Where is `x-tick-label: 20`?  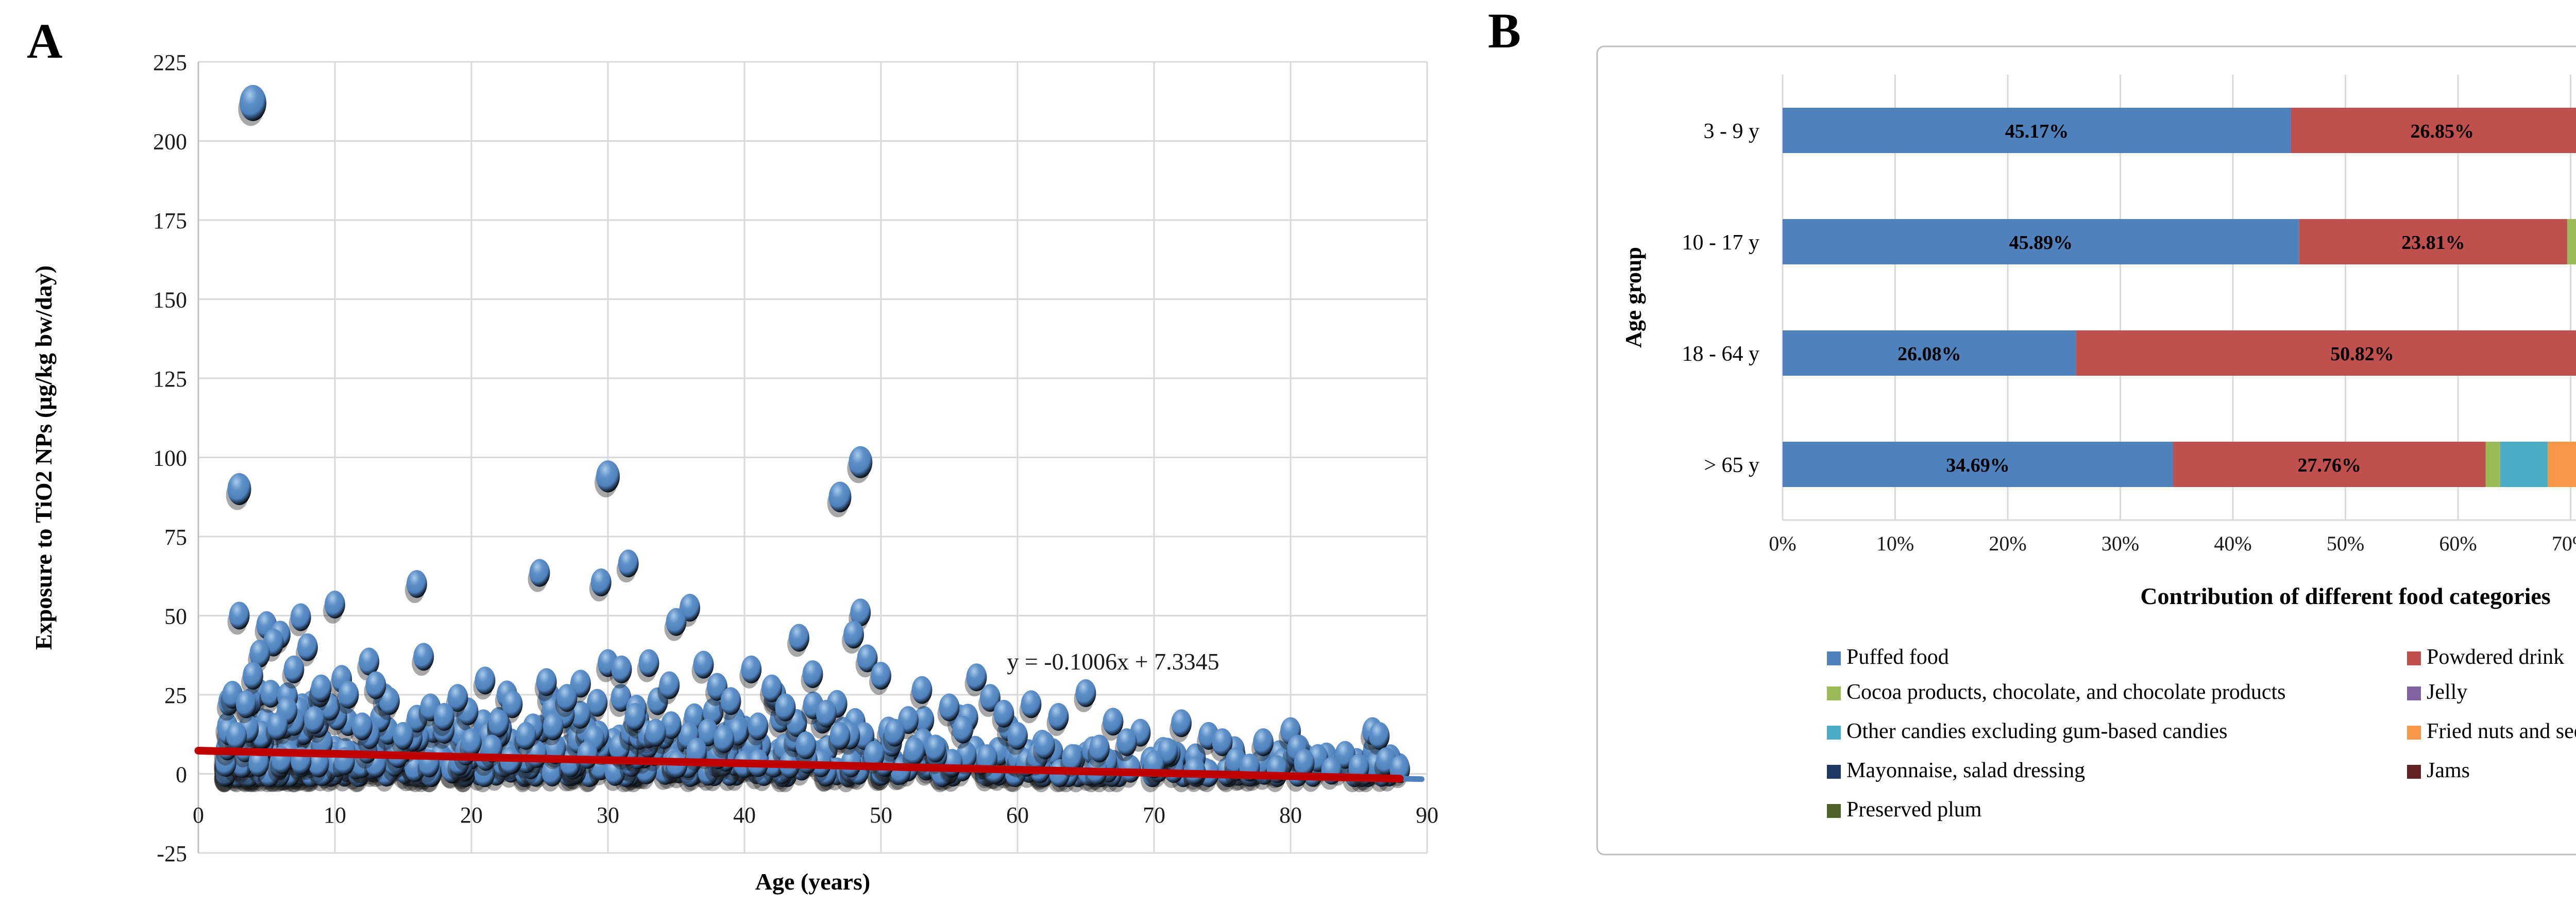 x-tick-label: 20 is located at coordinates (471, 815).